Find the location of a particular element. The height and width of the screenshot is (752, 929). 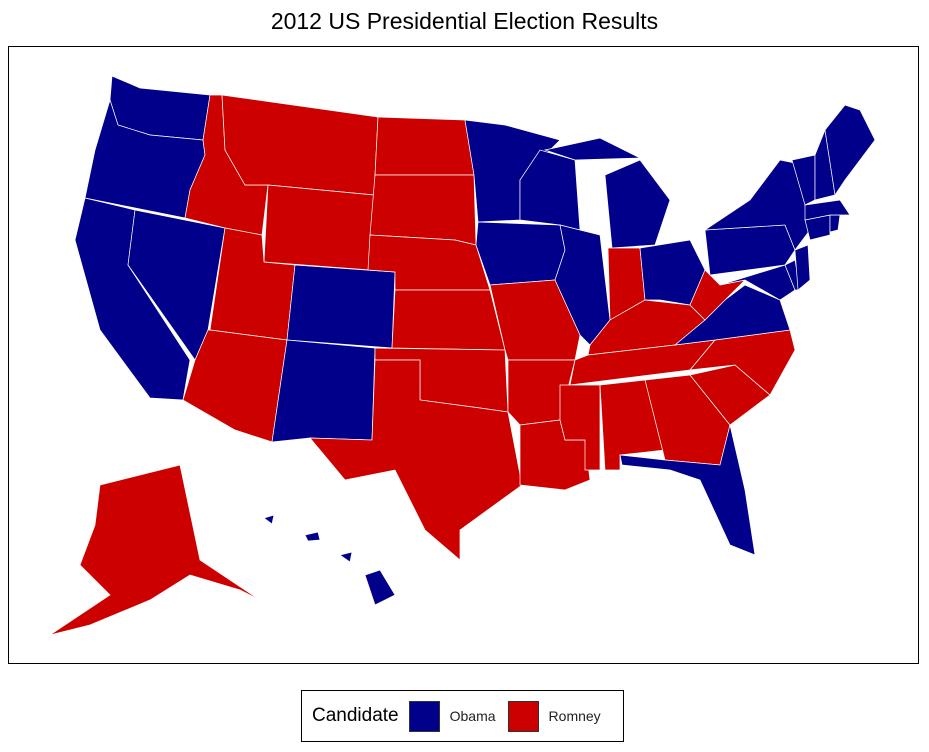

legend-swatch-romney is located at coordinates (523, 716).